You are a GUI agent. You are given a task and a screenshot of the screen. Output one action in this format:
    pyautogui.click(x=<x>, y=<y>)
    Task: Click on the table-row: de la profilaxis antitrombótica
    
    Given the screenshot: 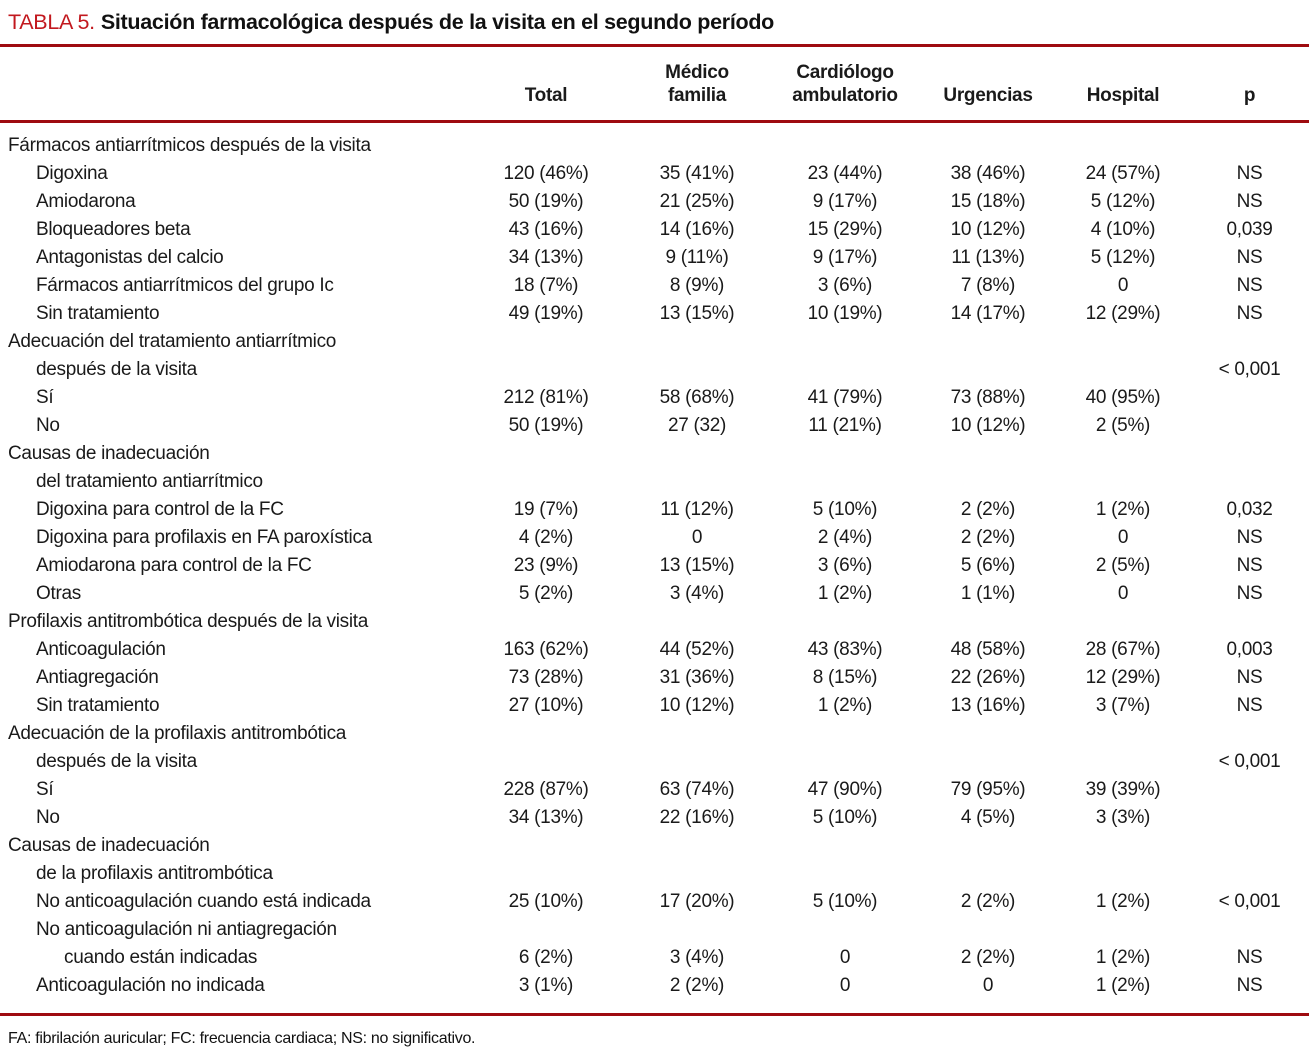 What is the action you would take?
    pyautogui.click(x=654, y=874)
    